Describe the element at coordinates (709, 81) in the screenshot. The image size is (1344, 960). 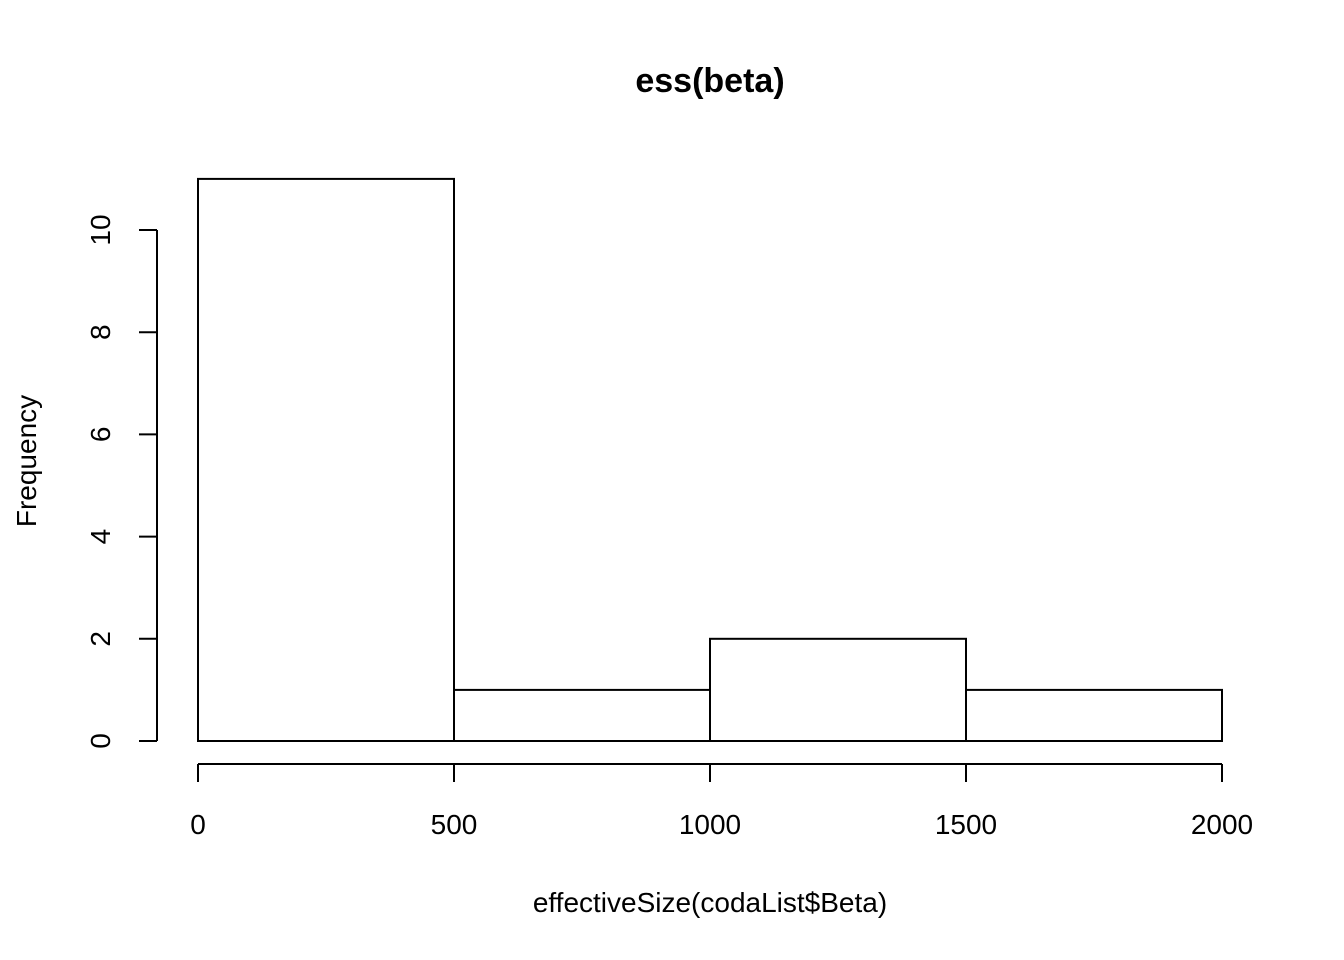
I see `chart-title: ess(beta)` at that location.